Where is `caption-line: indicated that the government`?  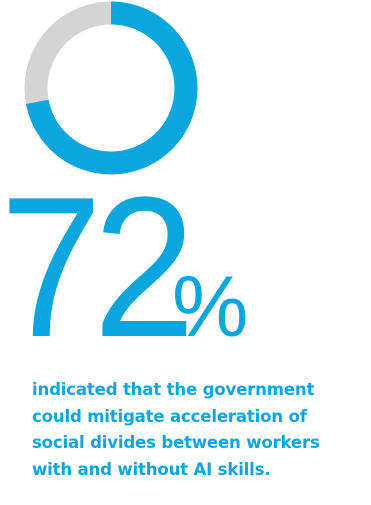 caption-line: indicated that the government is located at coordinates (173, 389).